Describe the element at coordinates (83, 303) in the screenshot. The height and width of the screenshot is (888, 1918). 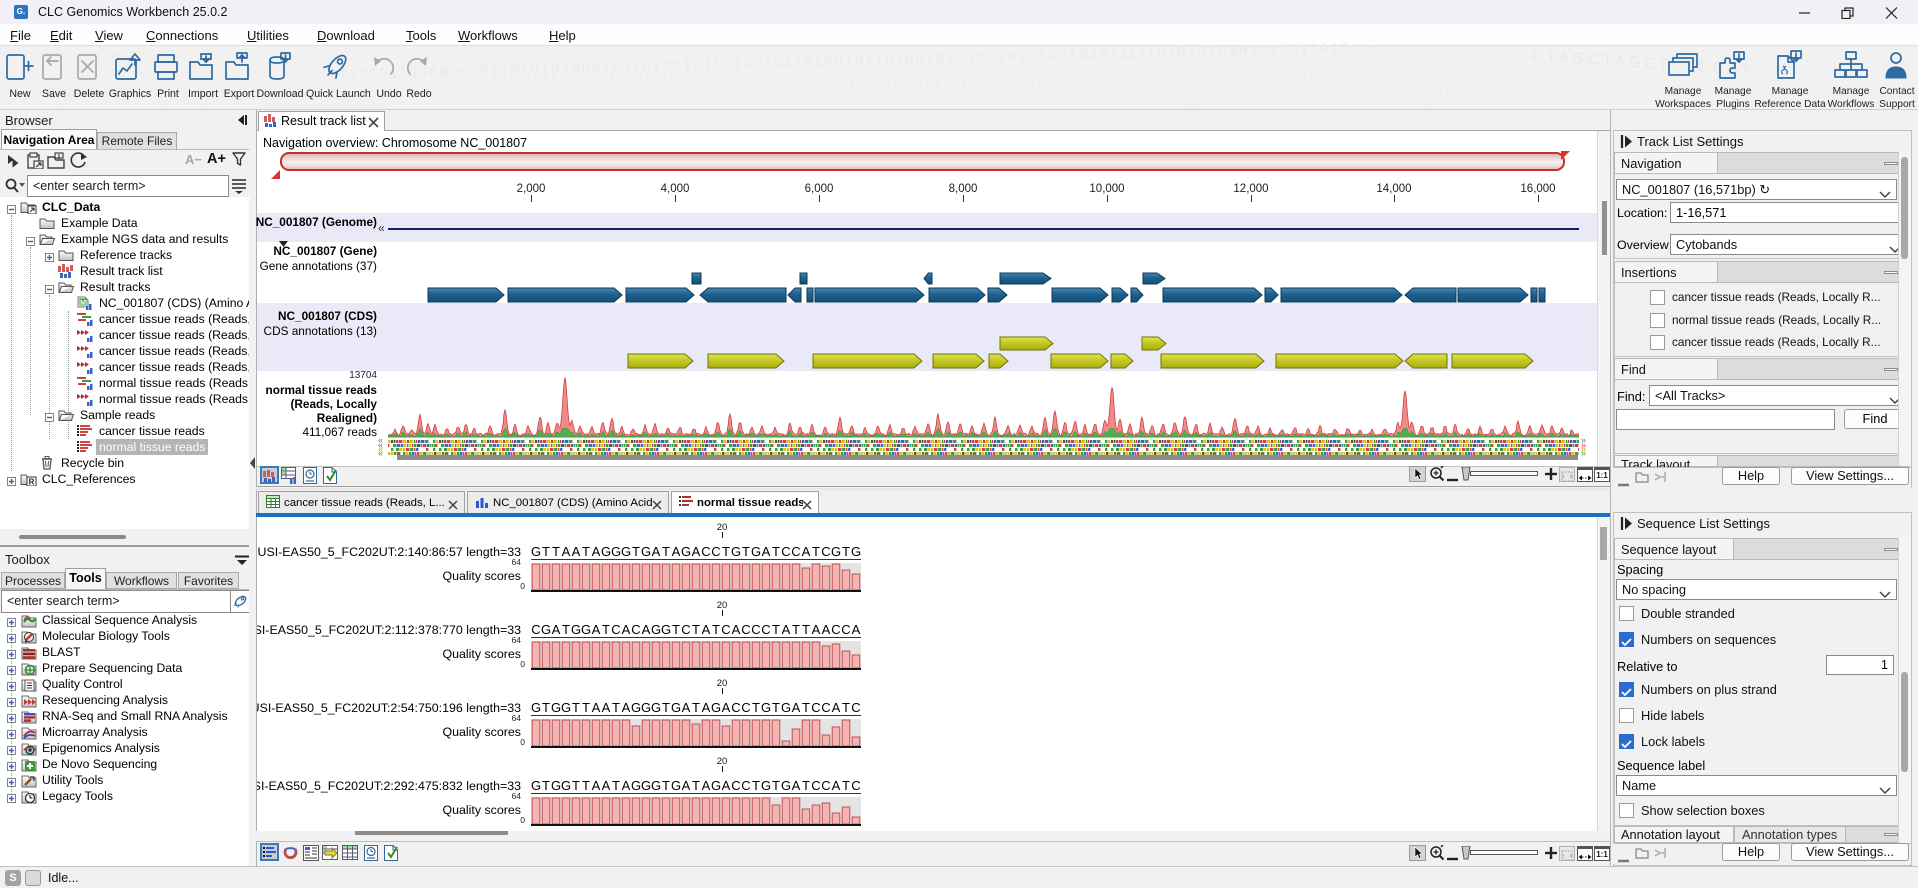
I see `svg-text: M` at that location.